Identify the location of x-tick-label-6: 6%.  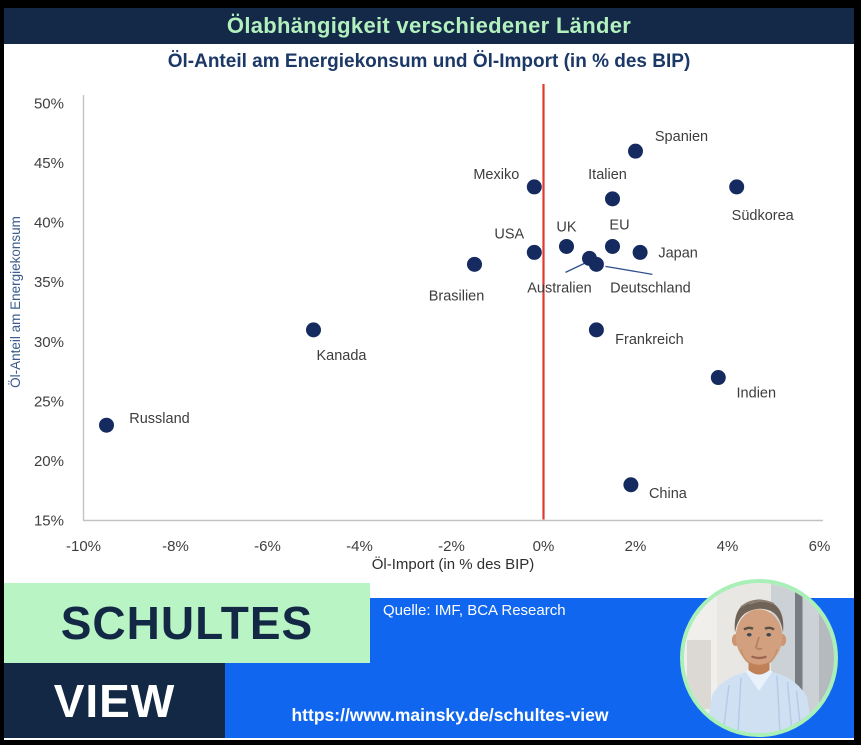
(820, 546).